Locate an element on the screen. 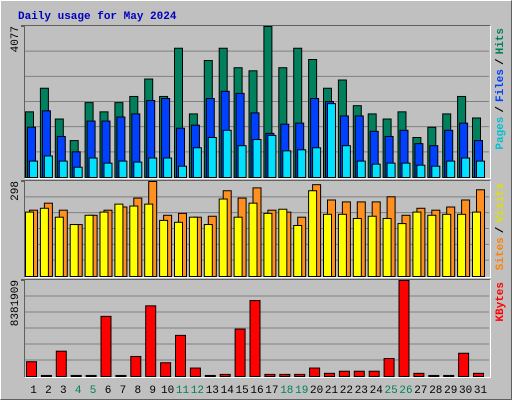  x-tick-label: 9 is located at coordinates (152, 391).